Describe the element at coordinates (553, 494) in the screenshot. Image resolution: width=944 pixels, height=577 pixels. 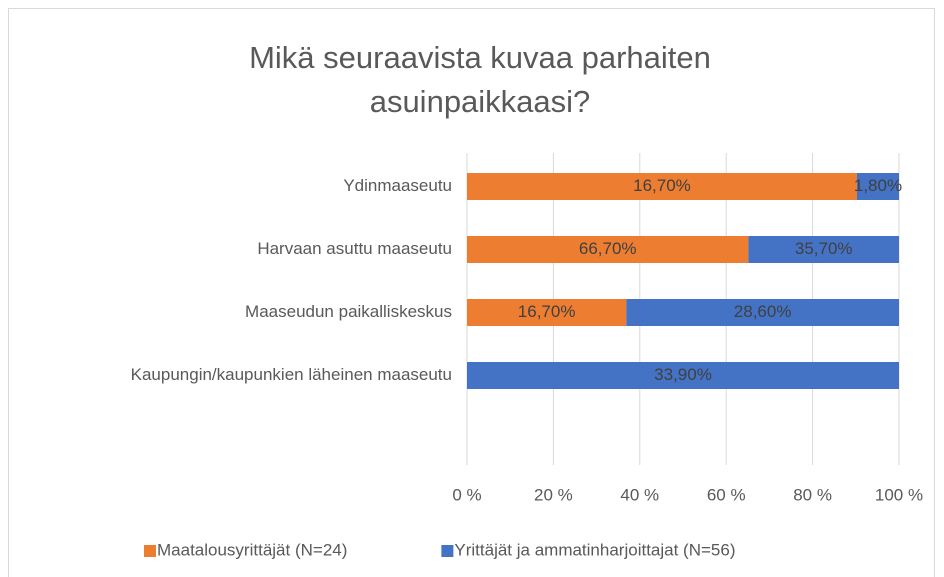
I see `x-tick-label: 20 %` at that location.